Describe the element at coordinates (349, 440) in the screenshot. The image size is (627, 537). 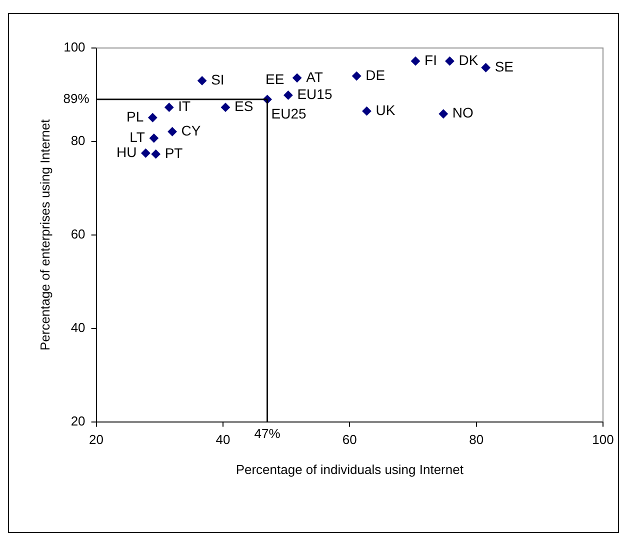
I see `x-tick-label: 60` at that location.